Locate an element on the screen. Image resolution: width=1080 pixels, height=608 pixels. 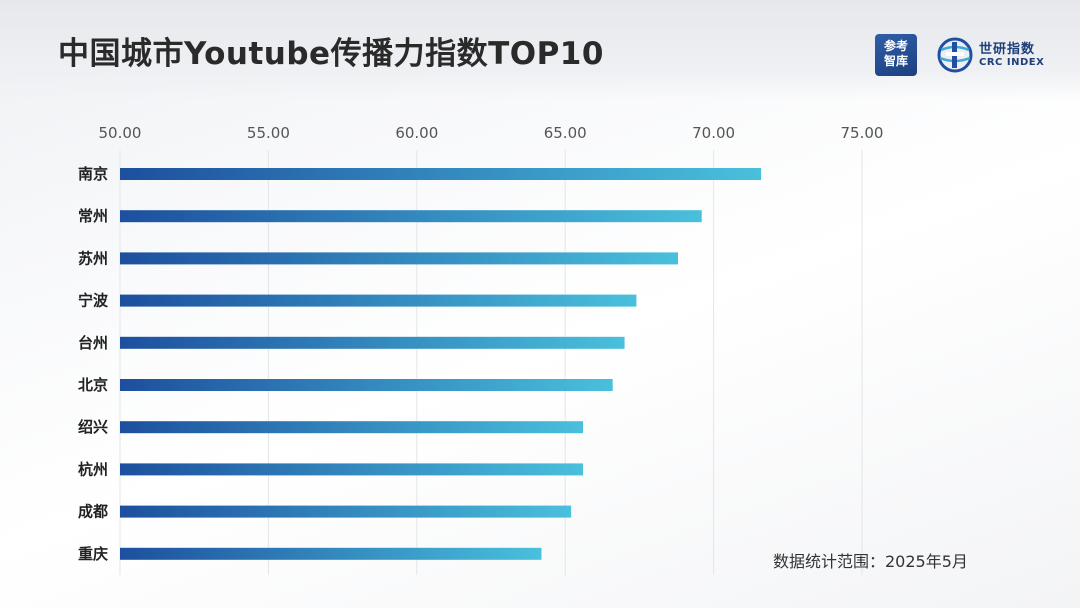
data-range-note: 数据统计范围：2025年5月 is located at coordinates (870, 561).